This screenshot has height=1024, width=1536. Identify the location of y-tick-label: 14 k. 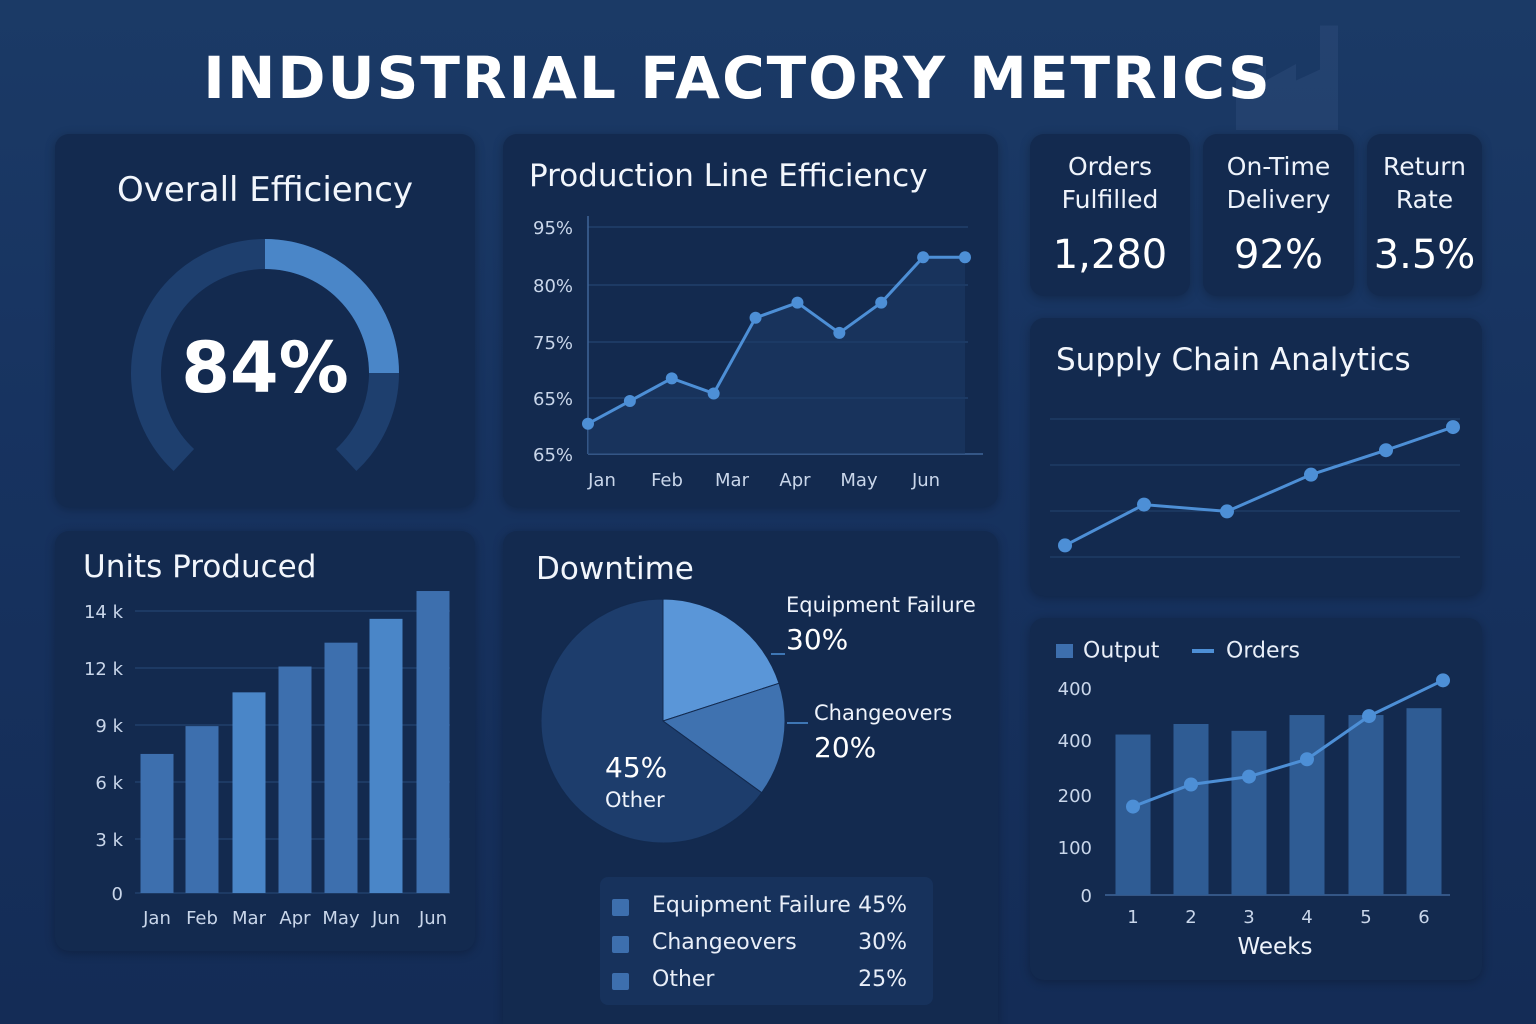
(104, 612).